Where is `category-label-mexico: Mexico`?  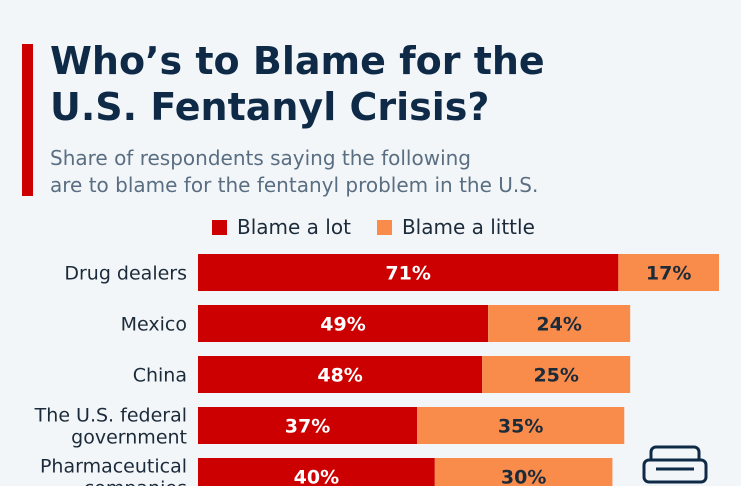 category-label-mexico: Mexico is located at coordinates (154, 325).